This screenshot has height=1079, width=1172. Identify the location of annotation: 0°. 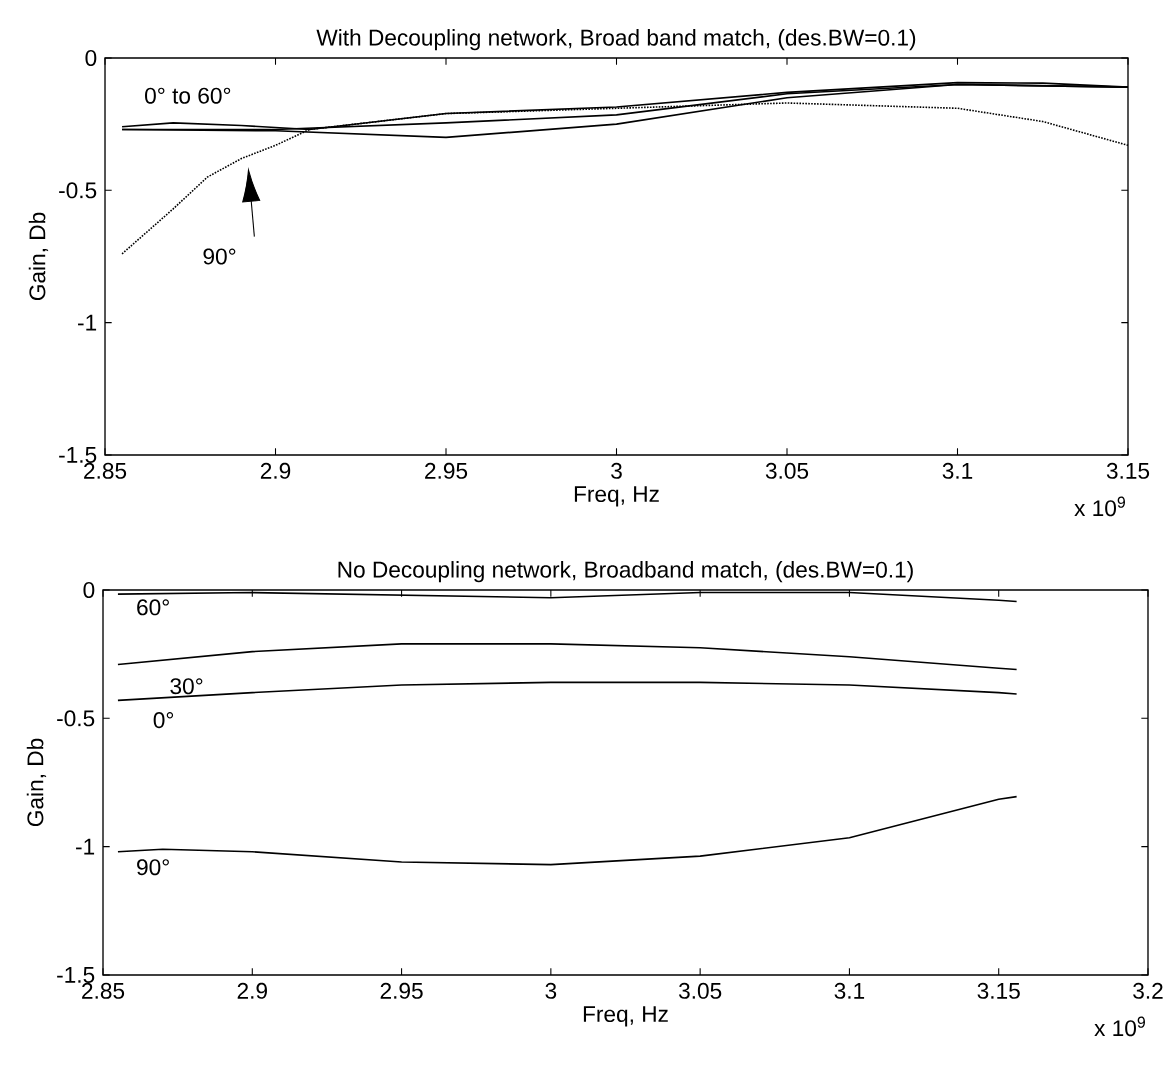
(163, 720).